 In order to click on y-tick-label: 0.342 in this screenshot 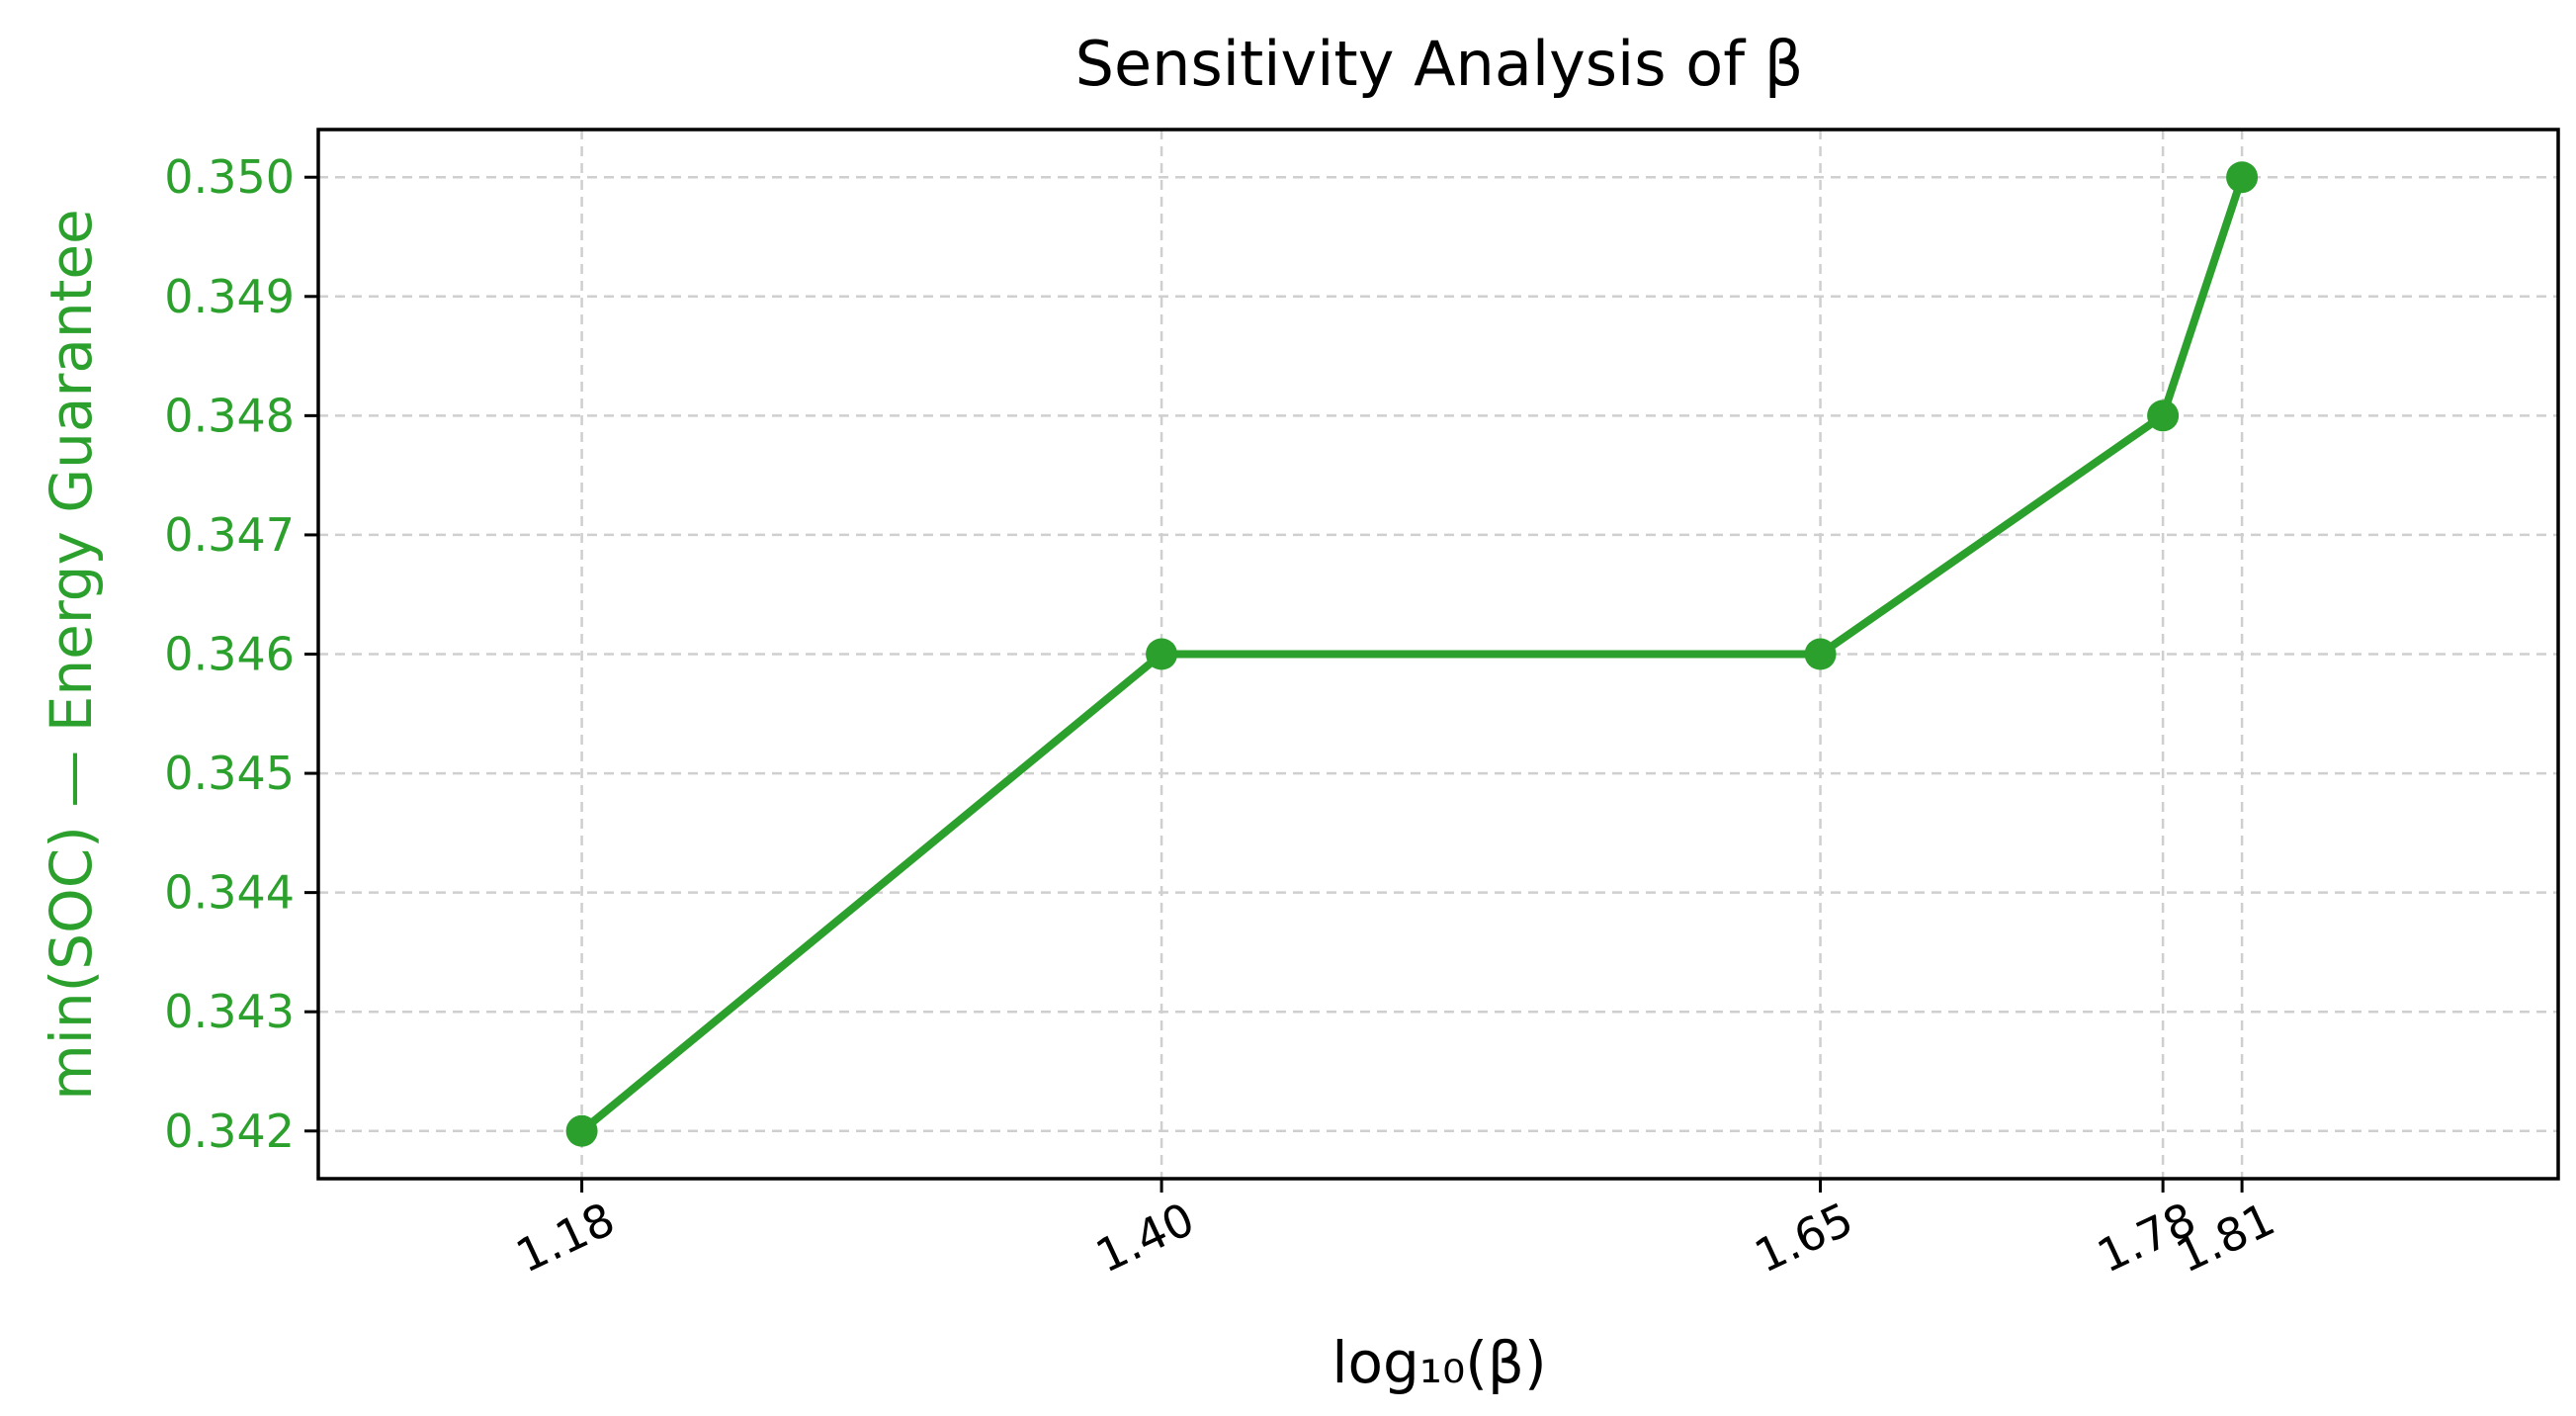, I will do `click(229, 1131)`.